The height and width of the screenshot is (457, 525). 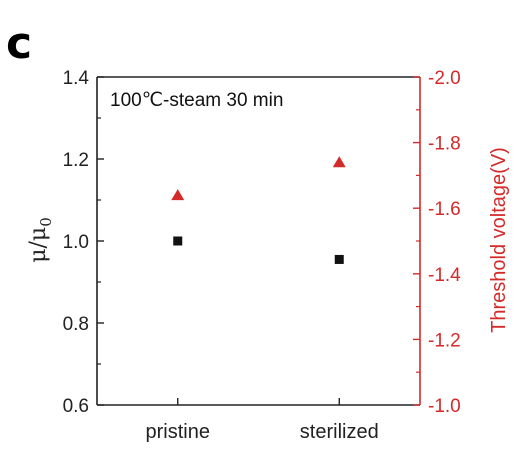 I want to click on y-axis-left-label-sub: 0, so click(x=46, y=222).